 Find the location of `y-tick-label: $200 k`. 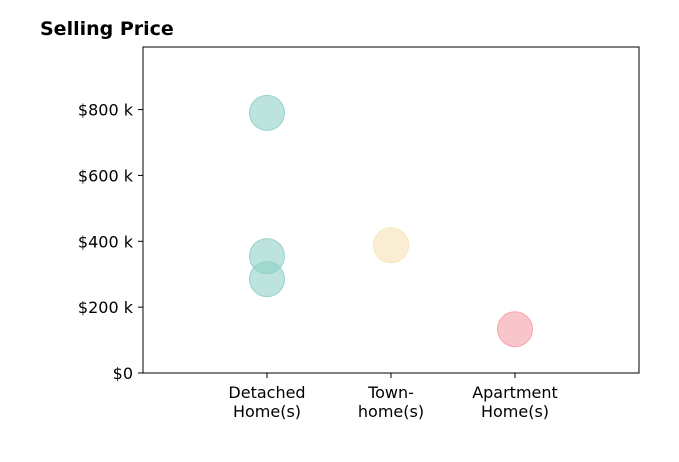

y-tick-label: $200 k is located at coordinates (106, 307).